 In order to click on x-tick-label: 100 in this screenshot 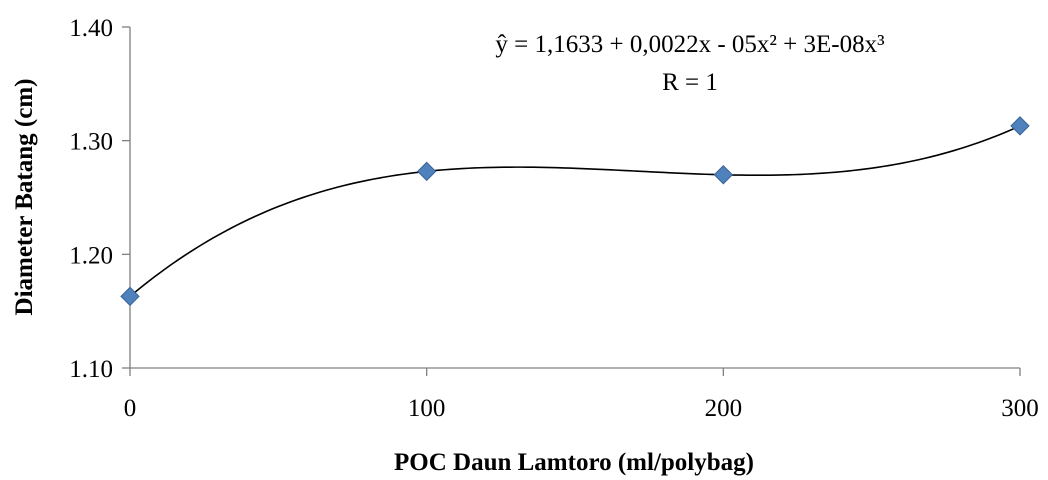, I will do `click(427, 408)`.